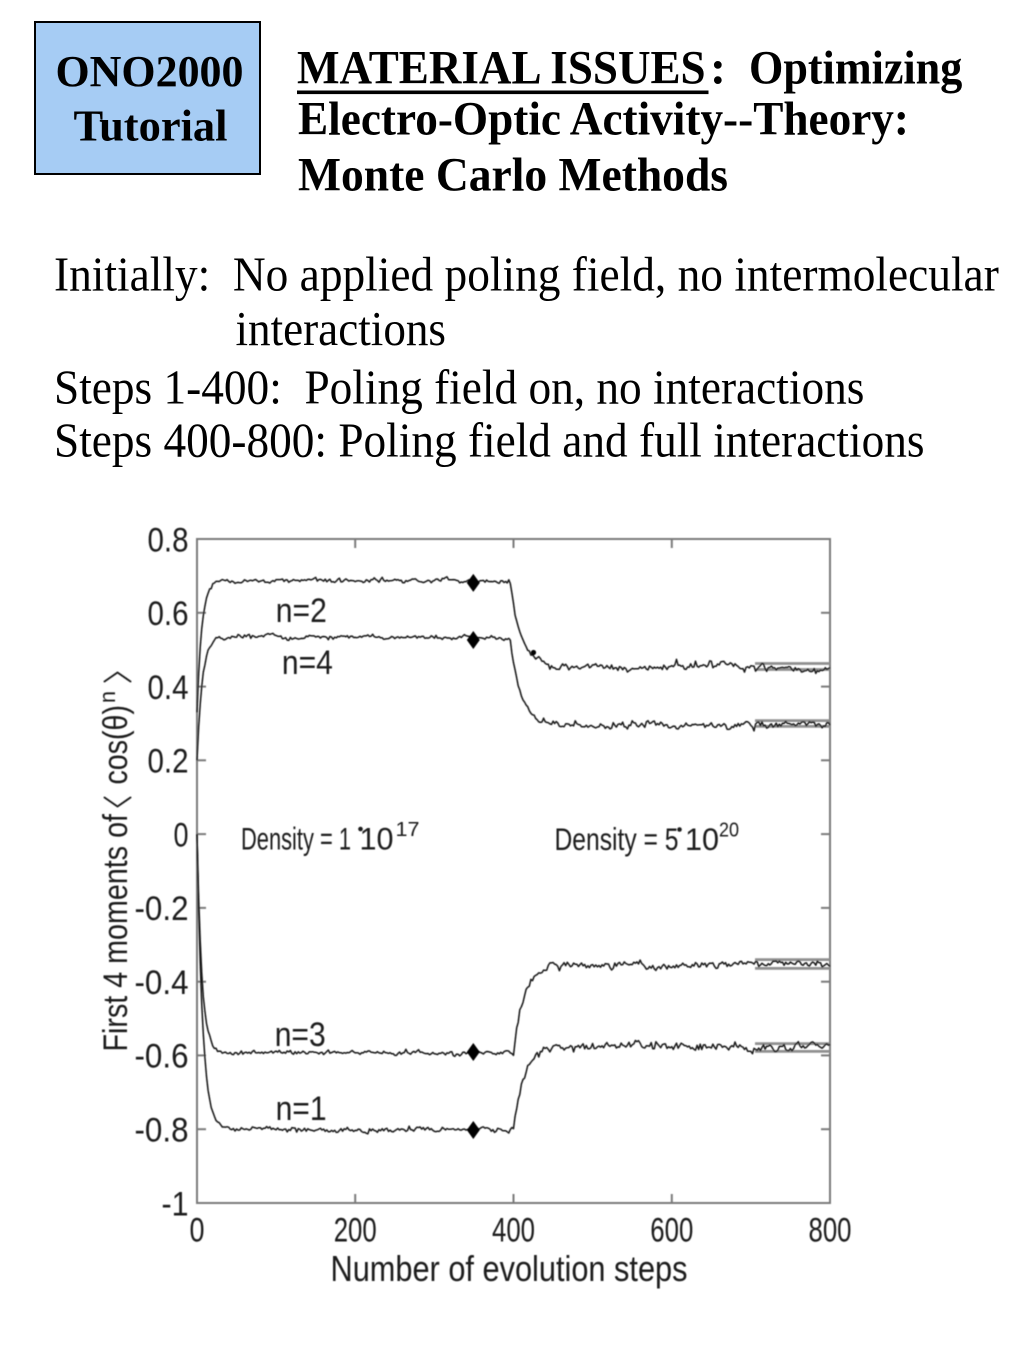 This screenshot has width=1024, height=1365. Describe the element at coordinates (168, 762) in the screenshot. I see `svg-text: 0.2` at that location.